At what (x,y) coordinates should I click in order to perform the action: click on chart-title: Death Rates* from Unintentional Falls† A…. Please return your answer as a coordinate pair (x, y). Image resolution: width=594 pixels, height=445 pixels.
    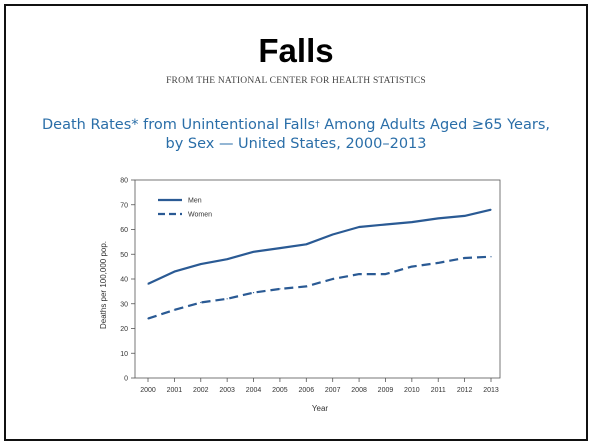
    Looking at the image, I should click on (296, 135).